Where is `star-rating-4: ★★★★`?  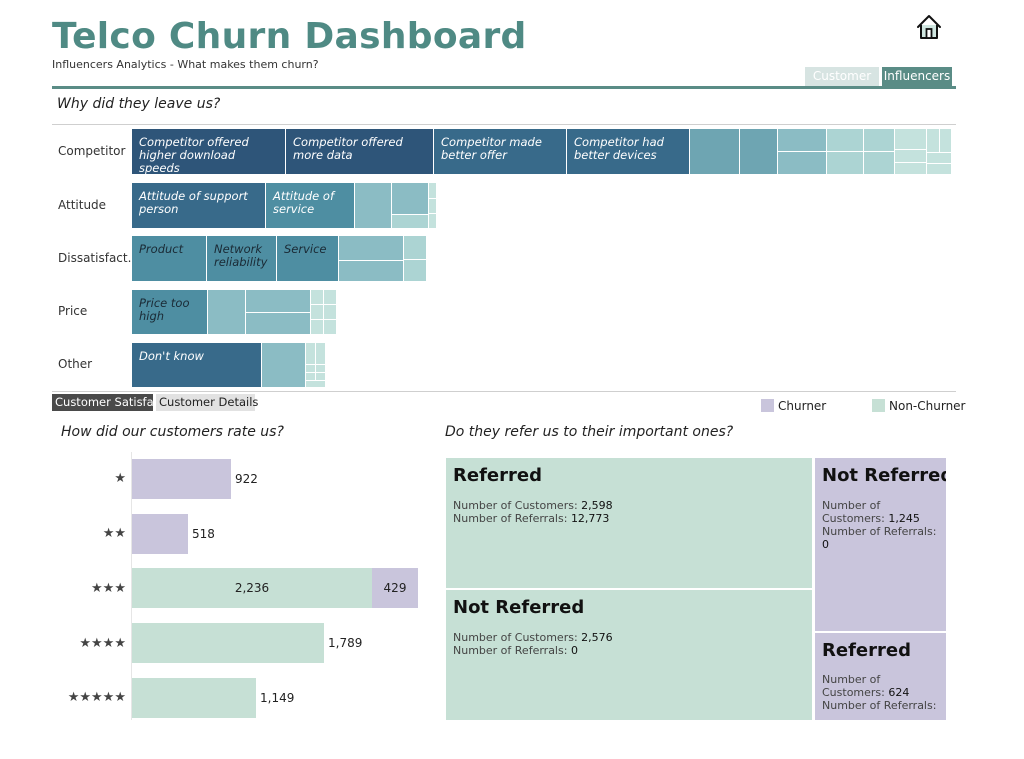 star-rating-4: ★★★★ is located at coordinates (102, 643).